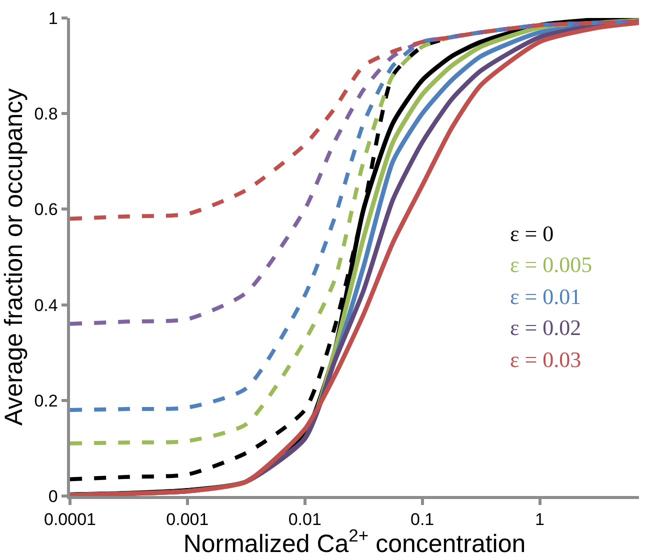 This screenshot has height=558, width=647. Describe the element at coordinates (46, 400) in the screenshot. I see `y-tick-label: 0.2` at that location.